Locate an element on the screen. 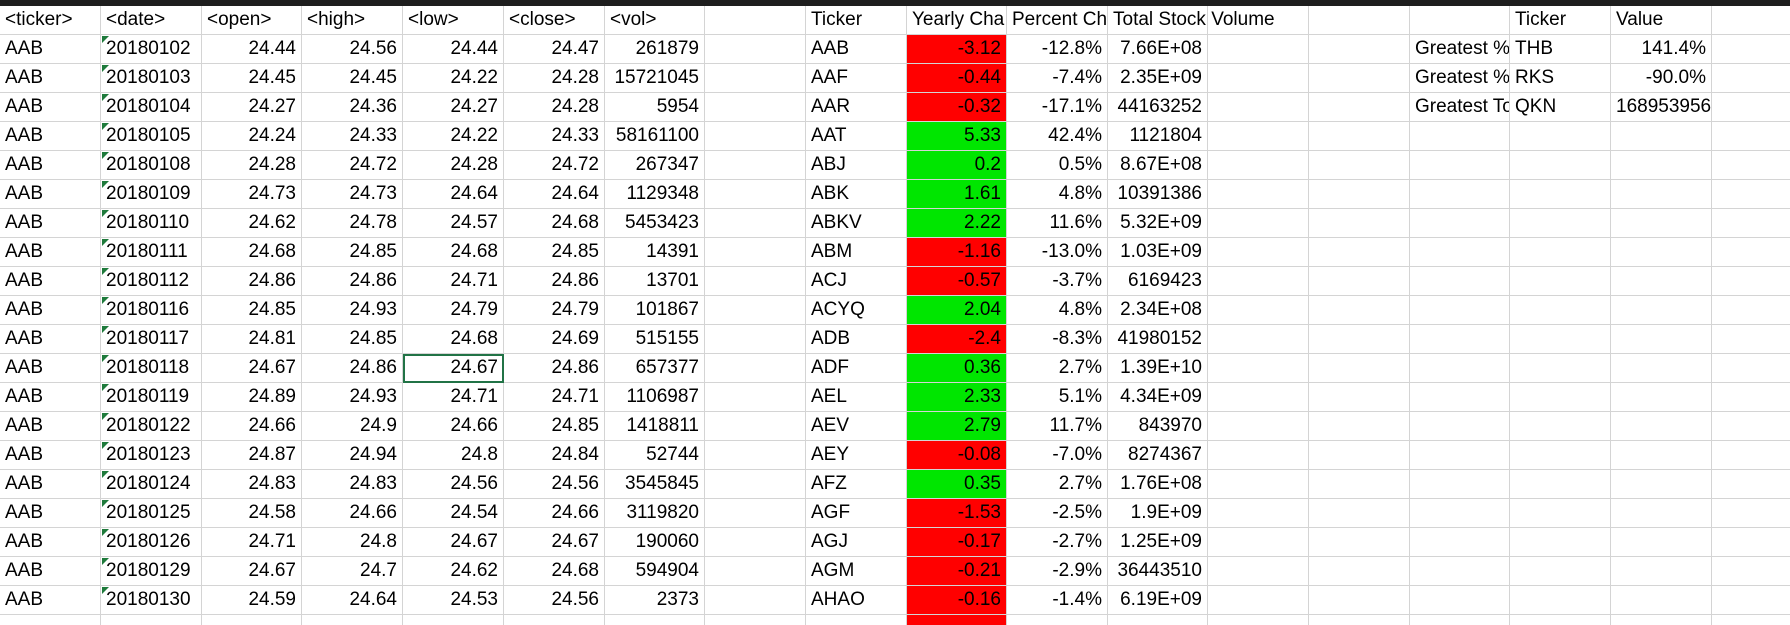  raw-data-cell: 24.62 is located at coordinates (252, 223).